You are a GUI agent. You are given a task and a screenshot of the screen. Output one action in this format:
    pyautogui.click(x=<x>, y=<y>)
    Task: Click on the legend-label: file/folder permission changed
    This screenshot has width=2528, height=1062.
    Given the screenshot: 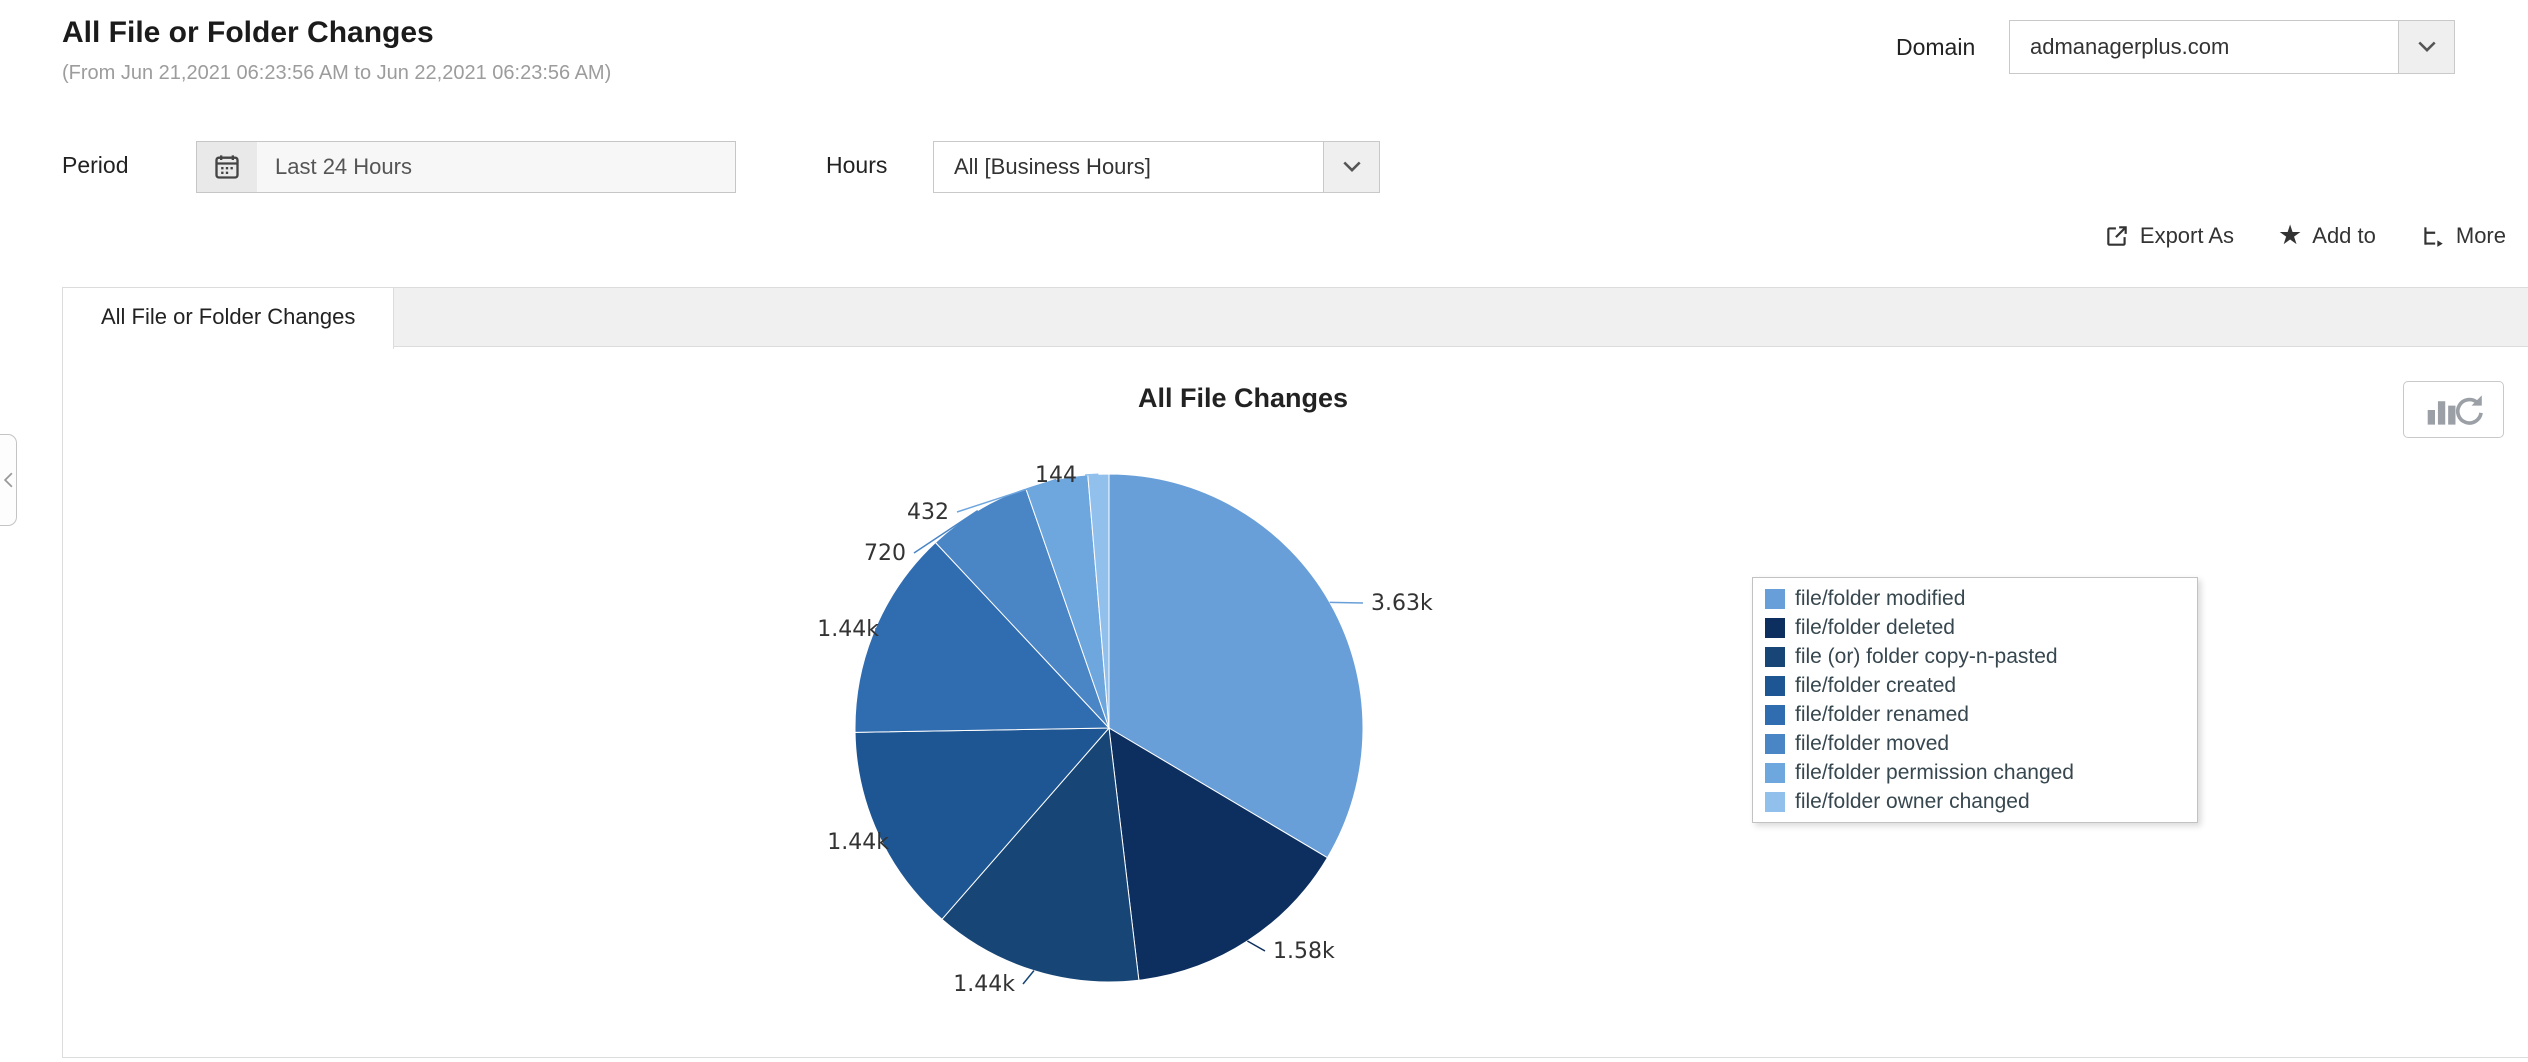 What is the action you would take?
    pyautogui.click(x=1934, y=772)
    